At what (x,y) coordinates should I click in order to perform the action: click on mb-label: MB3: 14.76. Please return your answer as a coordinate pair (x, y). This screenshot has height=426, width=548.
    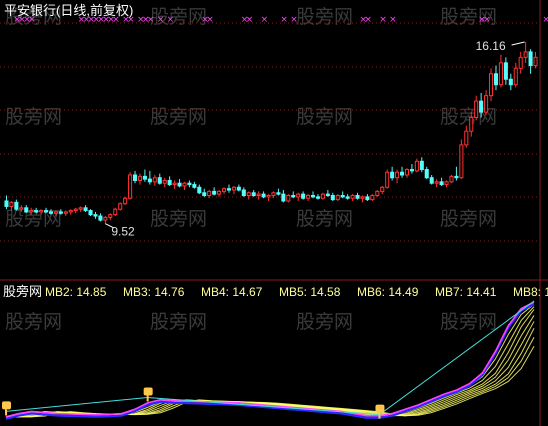
    Looking at the image, I should click on (154, 292).